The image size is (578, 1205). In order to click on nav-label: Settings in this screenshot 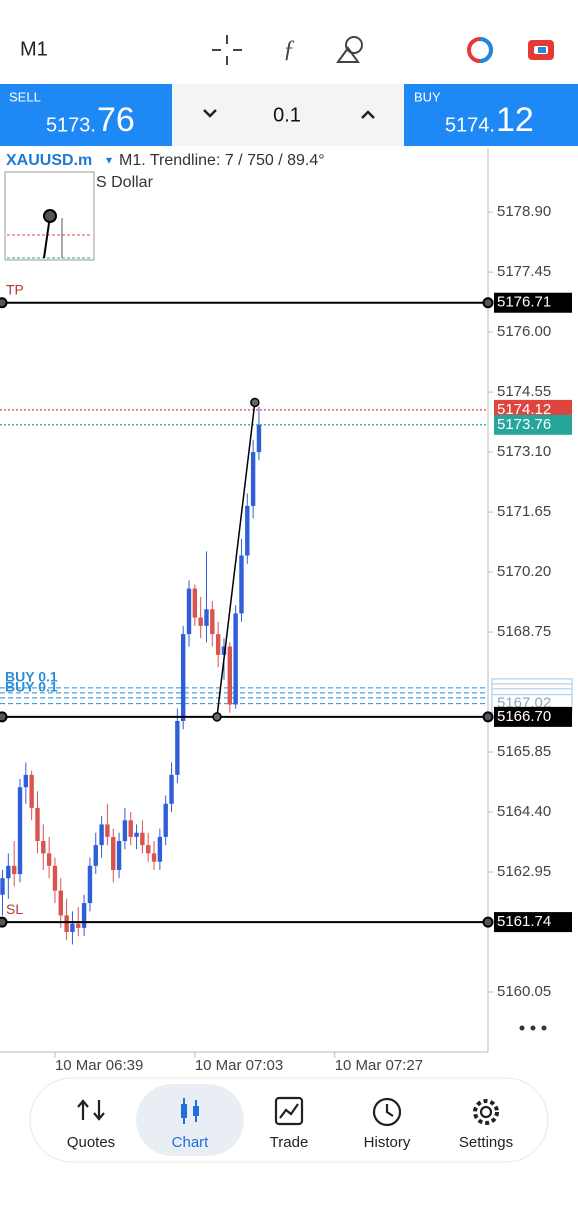, I will do `click(486, 1142)`.